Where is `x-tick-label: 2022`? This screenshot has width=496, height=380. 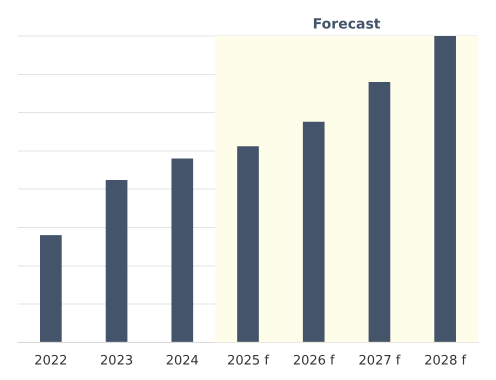 x-tick-label: 2022 is located at coordinates (51, 361).